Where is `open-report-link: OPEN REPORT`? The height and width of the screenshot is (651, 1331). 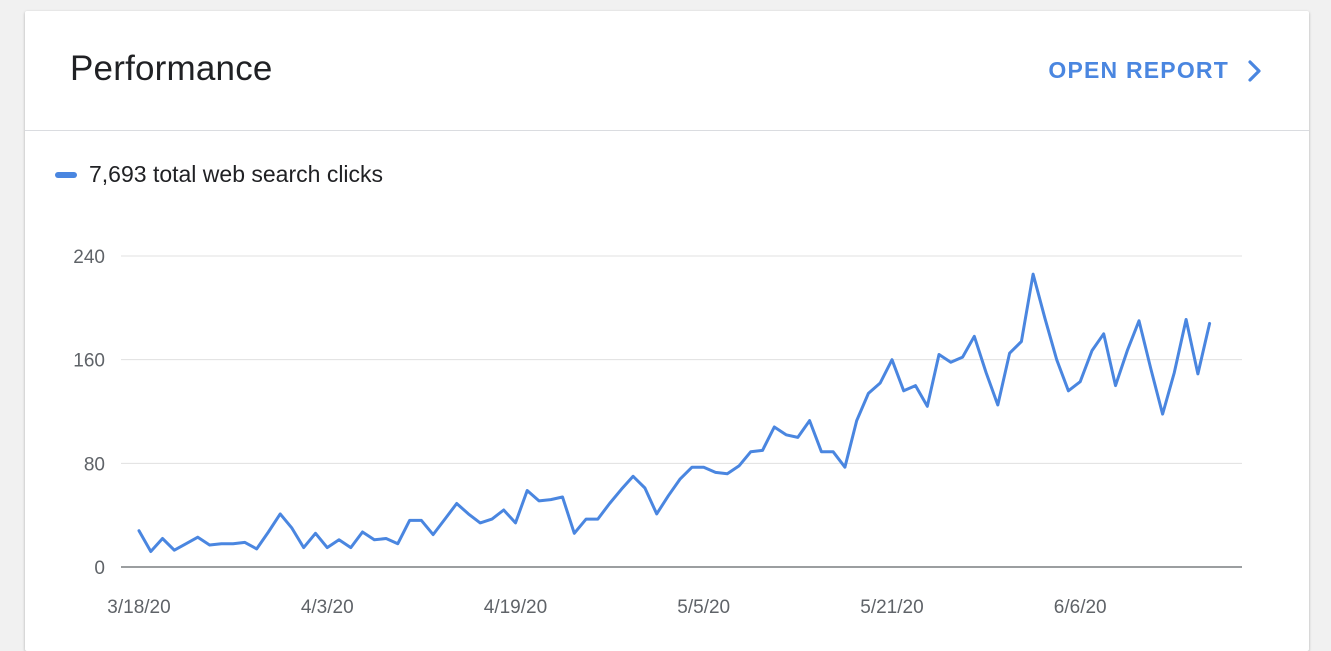
open-report-link: OPEN REPORT is located at coordinates (1155, 70).